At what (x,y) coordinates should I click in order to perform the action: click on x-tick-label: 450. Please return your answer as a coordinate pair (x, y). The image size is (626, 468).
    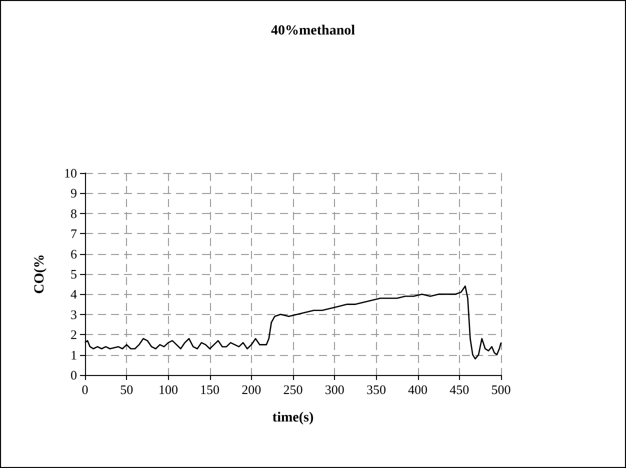
    Looking at the image, I should click on (460, 389).